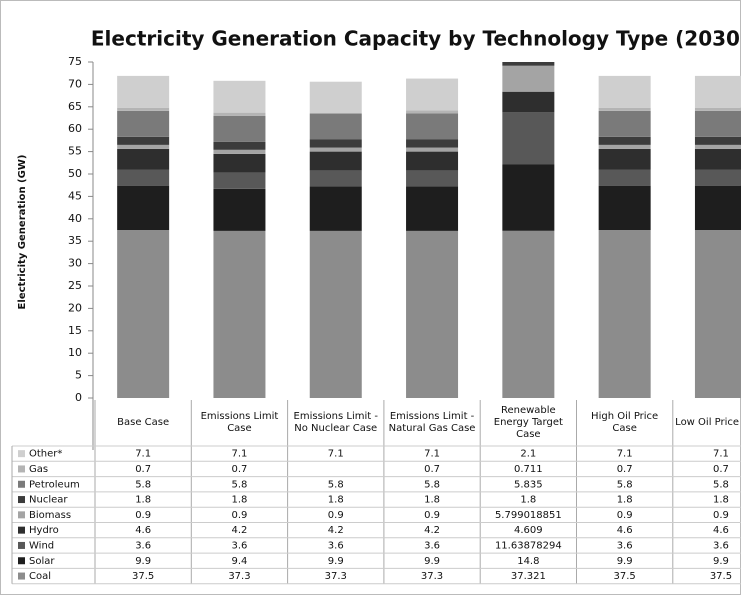  I want to click on table-value: 11.63878294, so click(528, 545).